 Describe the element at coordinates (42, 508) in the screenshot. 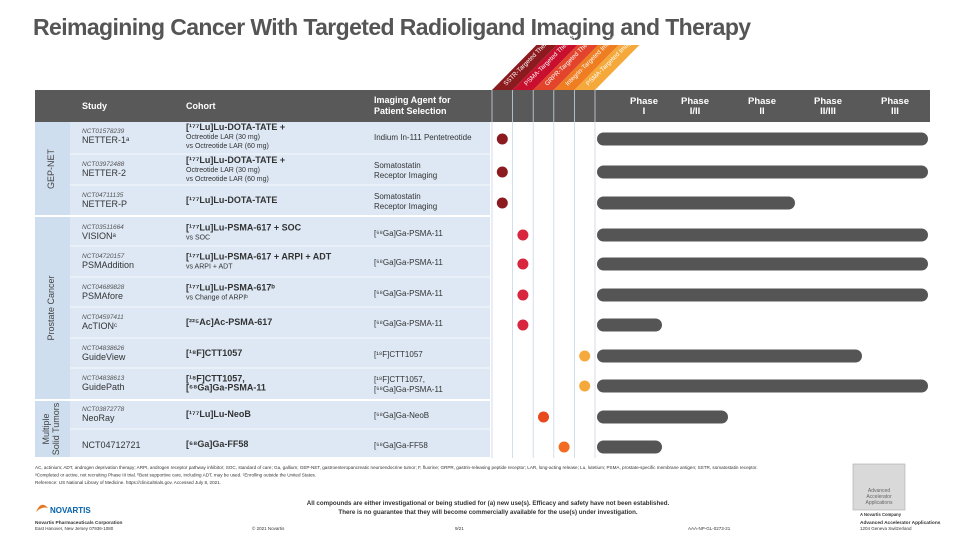

I see `novartis-logo` at that location.